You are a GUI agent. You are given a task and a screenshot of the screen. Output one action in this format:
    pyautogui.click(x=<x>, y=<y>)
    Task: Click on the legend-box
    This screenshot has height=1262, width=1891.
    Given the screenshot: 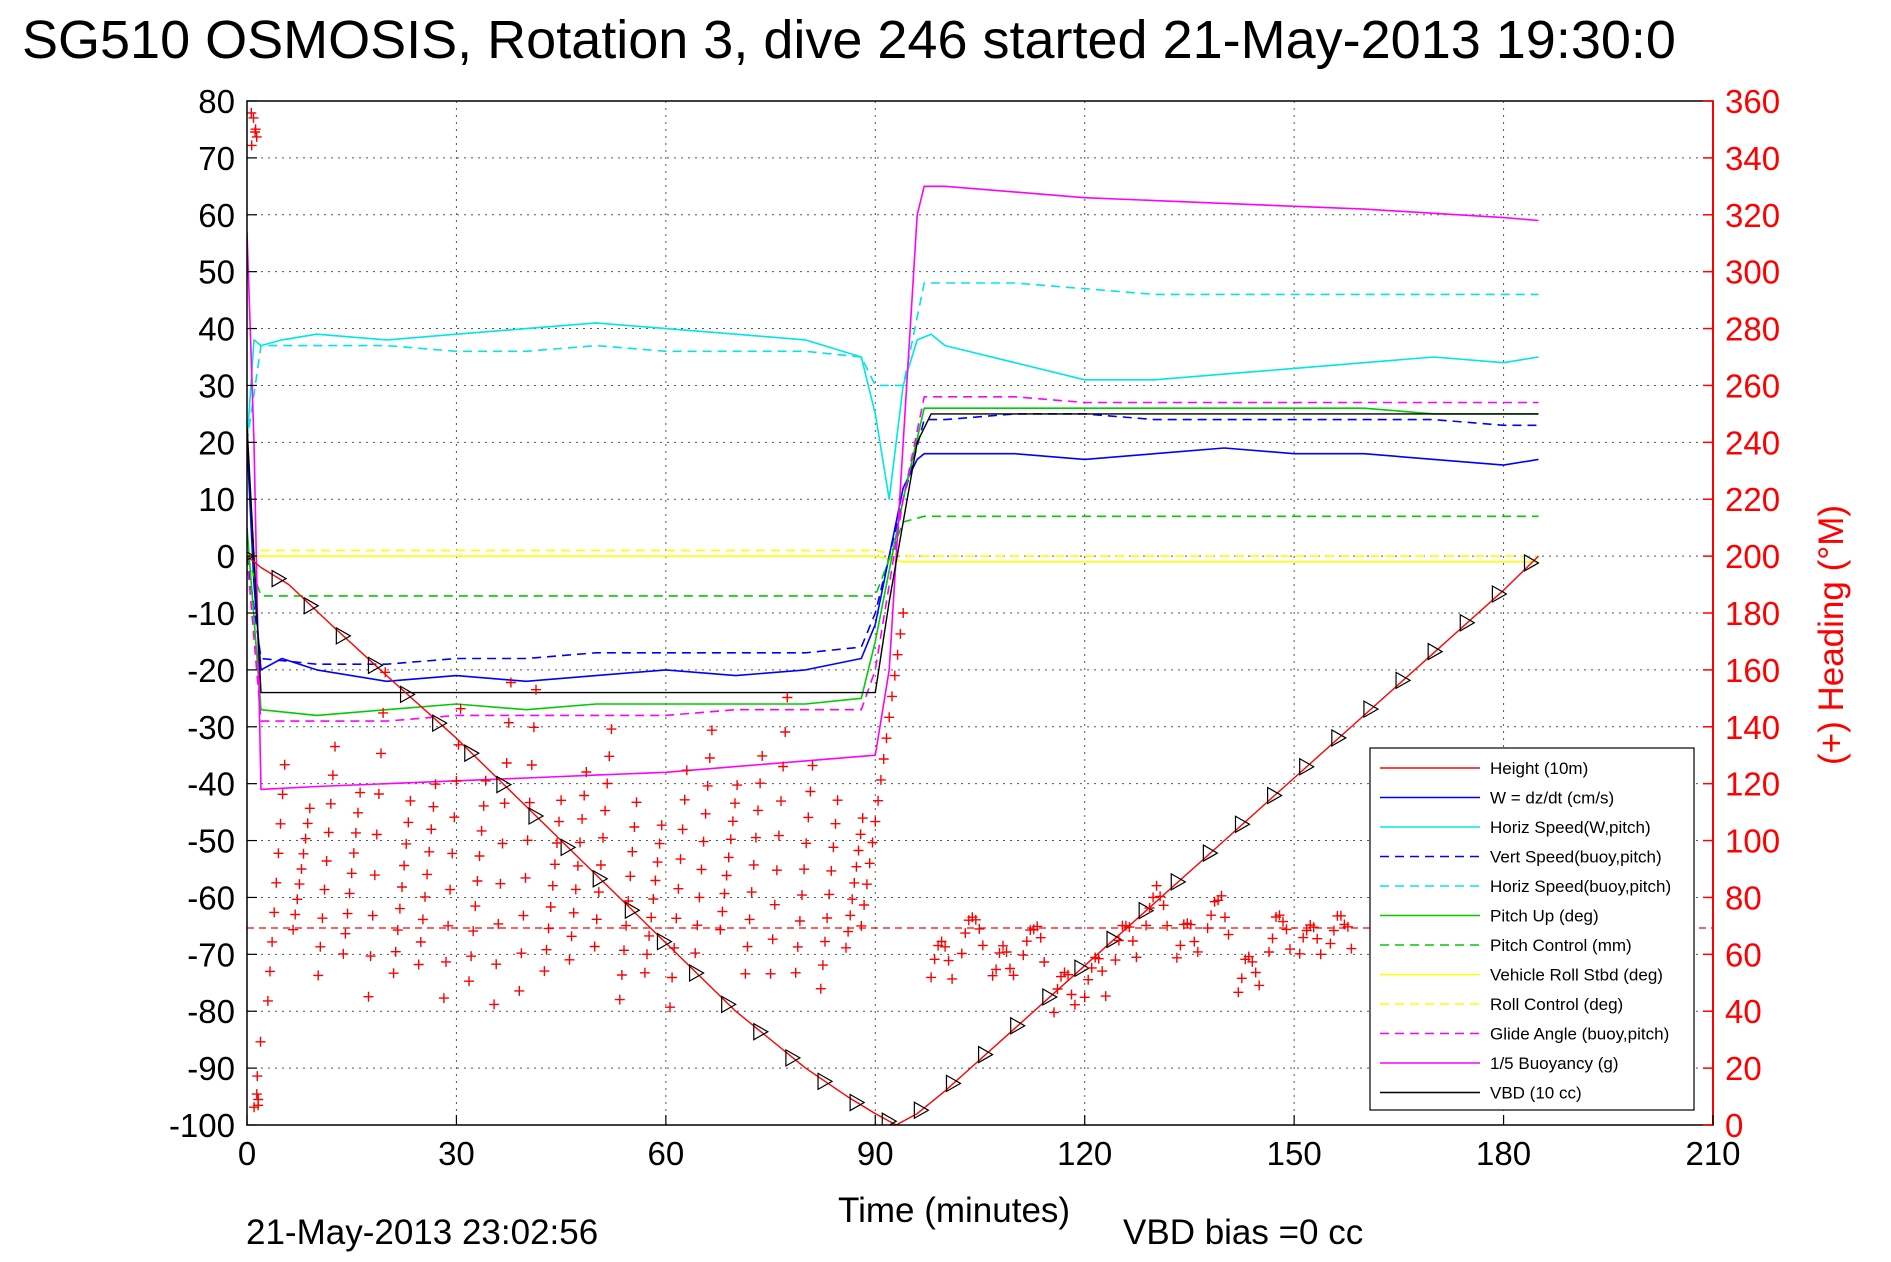 What is the action you would take?
    pyautogui.click(x=1532, y=929)
    